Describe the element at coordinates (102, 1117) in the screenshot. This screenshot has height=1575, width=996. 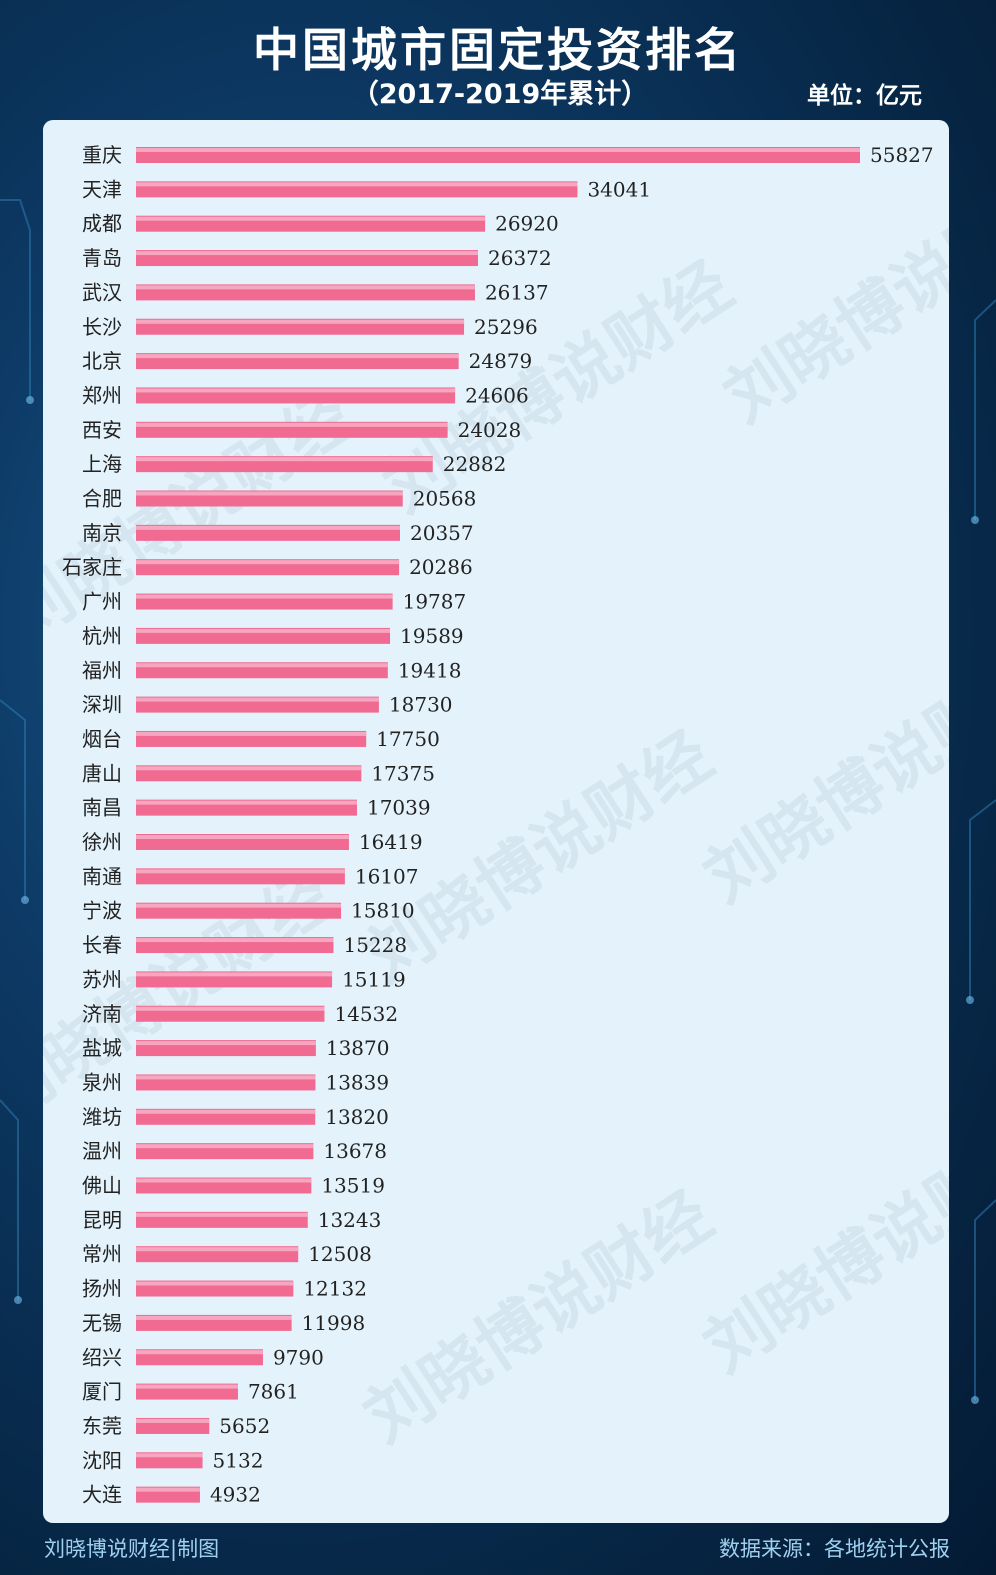
I see `category-label: 潍坊` at that location.